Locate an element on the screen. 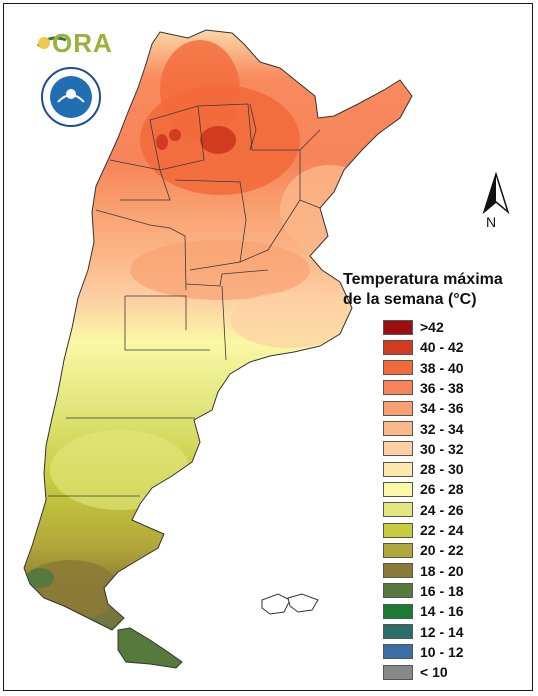  legend-item: >42 is located at coordinates (413, 327).